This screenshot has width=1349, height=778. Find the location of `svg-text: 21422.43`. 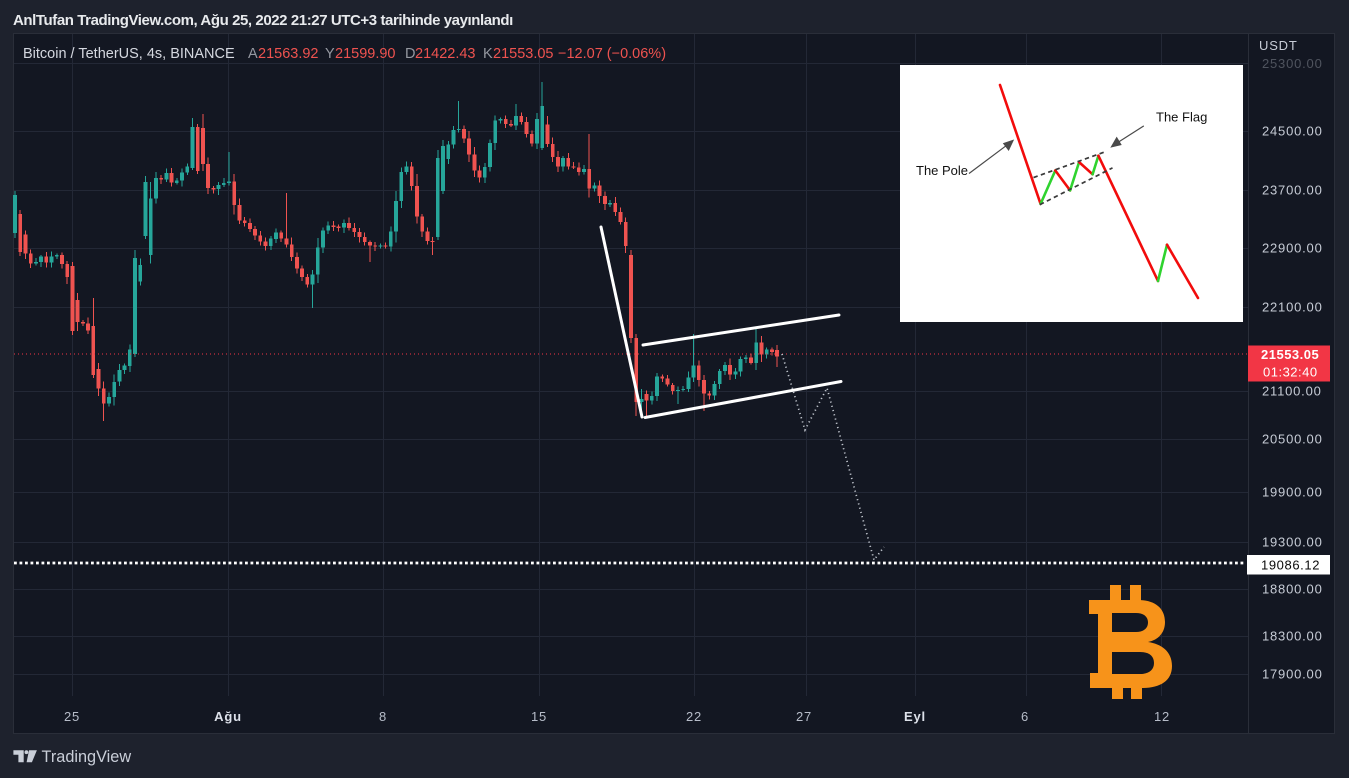

svg-text: 21422.43 is located at coordinates (445, 54).